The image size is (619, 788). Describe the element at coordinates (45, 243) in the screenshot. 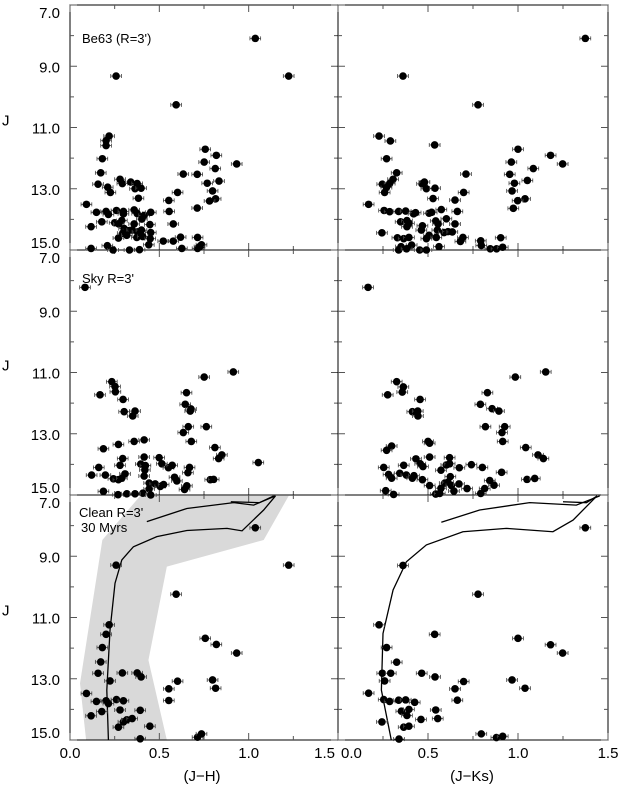

I see `y-tick-label: 15.0` at that location.